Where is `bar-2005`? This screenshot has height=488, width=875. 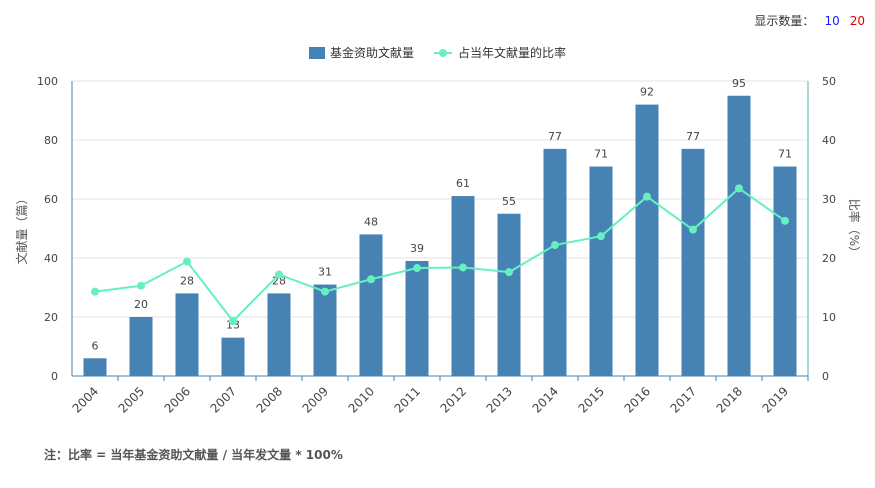 bar-2005 is located at coordinates (141, 346).